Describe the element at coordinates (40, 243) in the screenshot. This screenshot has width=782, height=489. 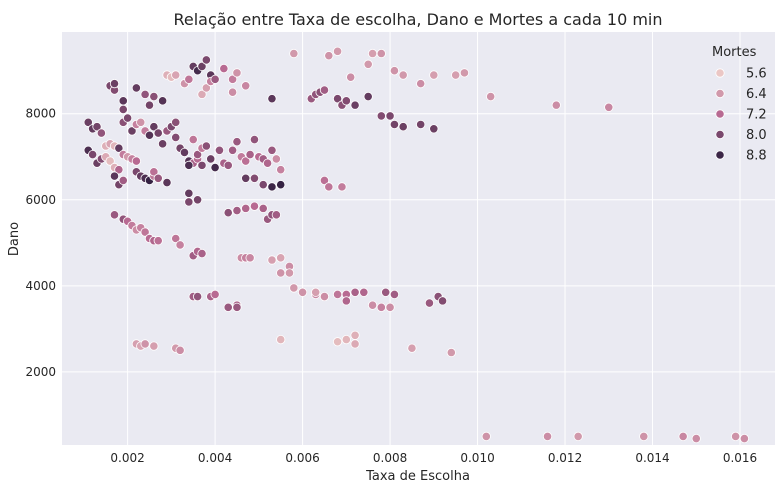
I see `y-axis-ticks: 2000 4000 6000 8000` at that location.